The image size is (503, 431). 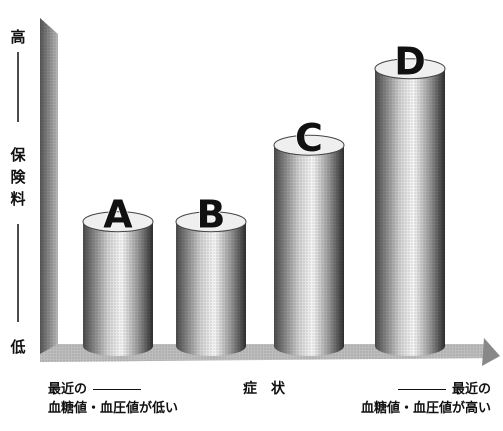 What do you see at coordinates (491, 352) in the screenshot?
I see `x-axis-arrow` at bounding box center [491, 352].